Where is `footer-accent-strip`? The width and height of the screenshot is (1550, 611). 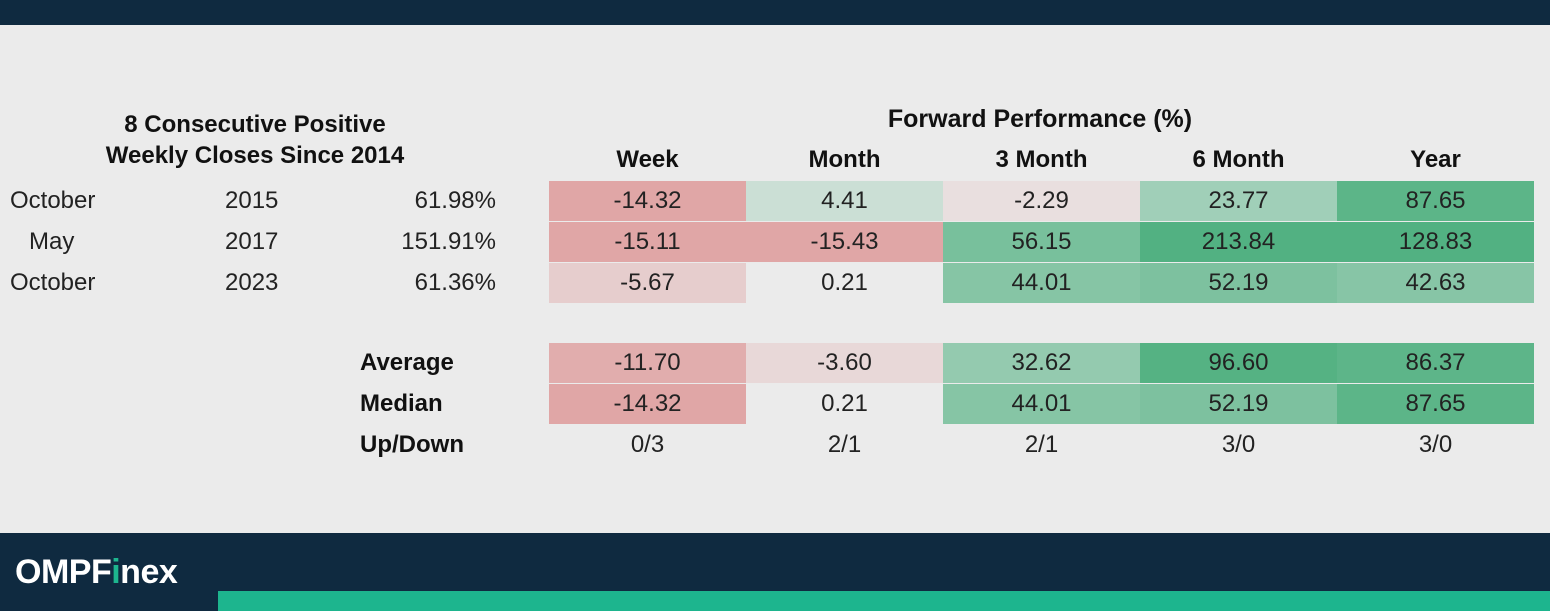
footer-accent-strip is located at coordinates (884, 601).